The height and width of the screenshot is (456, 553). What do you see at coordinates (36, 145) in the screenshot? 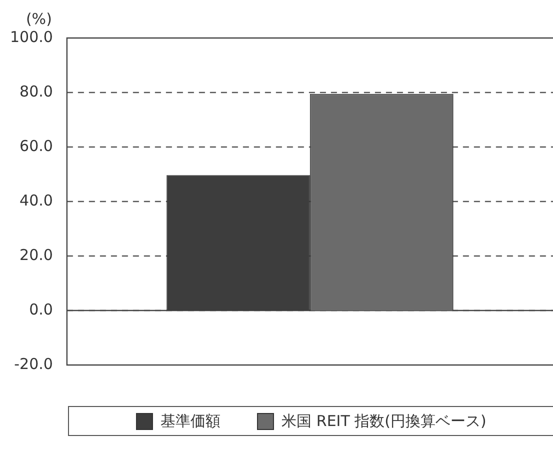
I see `y-tick-label: 60.0` at bounding box center [36, 145].